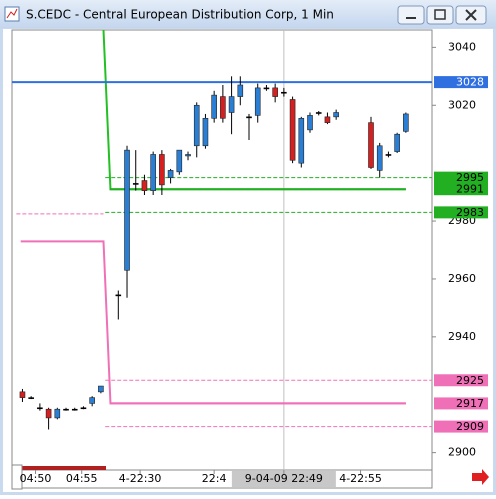 This screenshot has width=496, height=499. I want to click on window-buttons, so click(442, 15).